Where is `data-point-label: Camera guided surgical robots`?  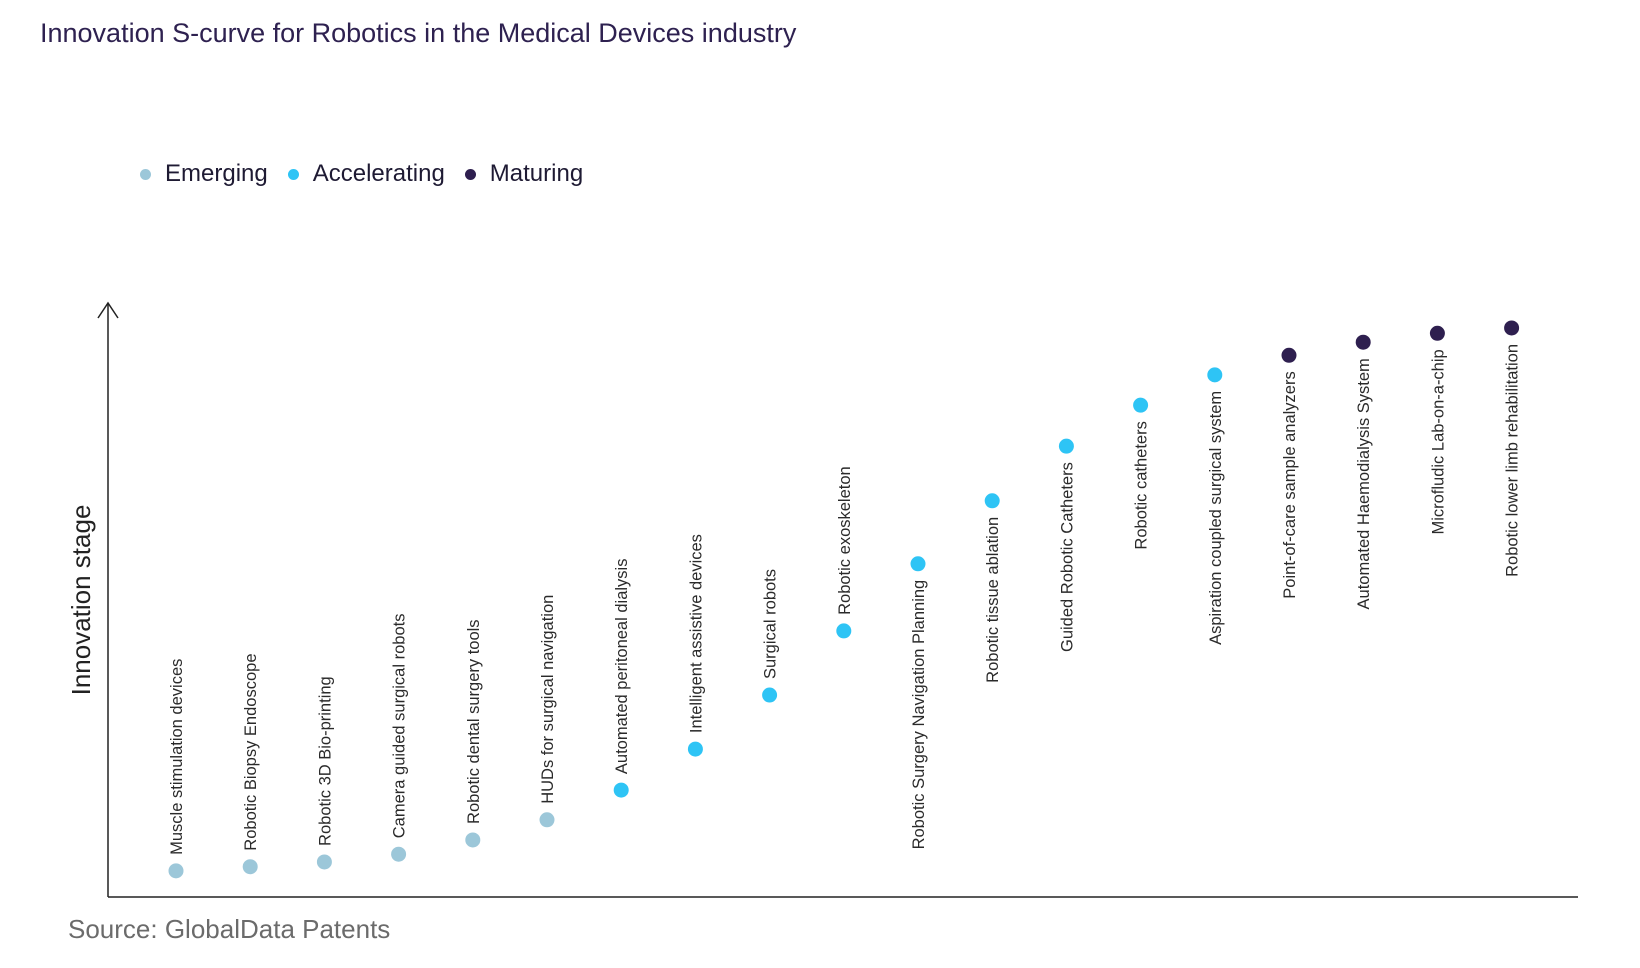
data-point-label: Camera guided surgical robots is located at coordinates (400, 726).